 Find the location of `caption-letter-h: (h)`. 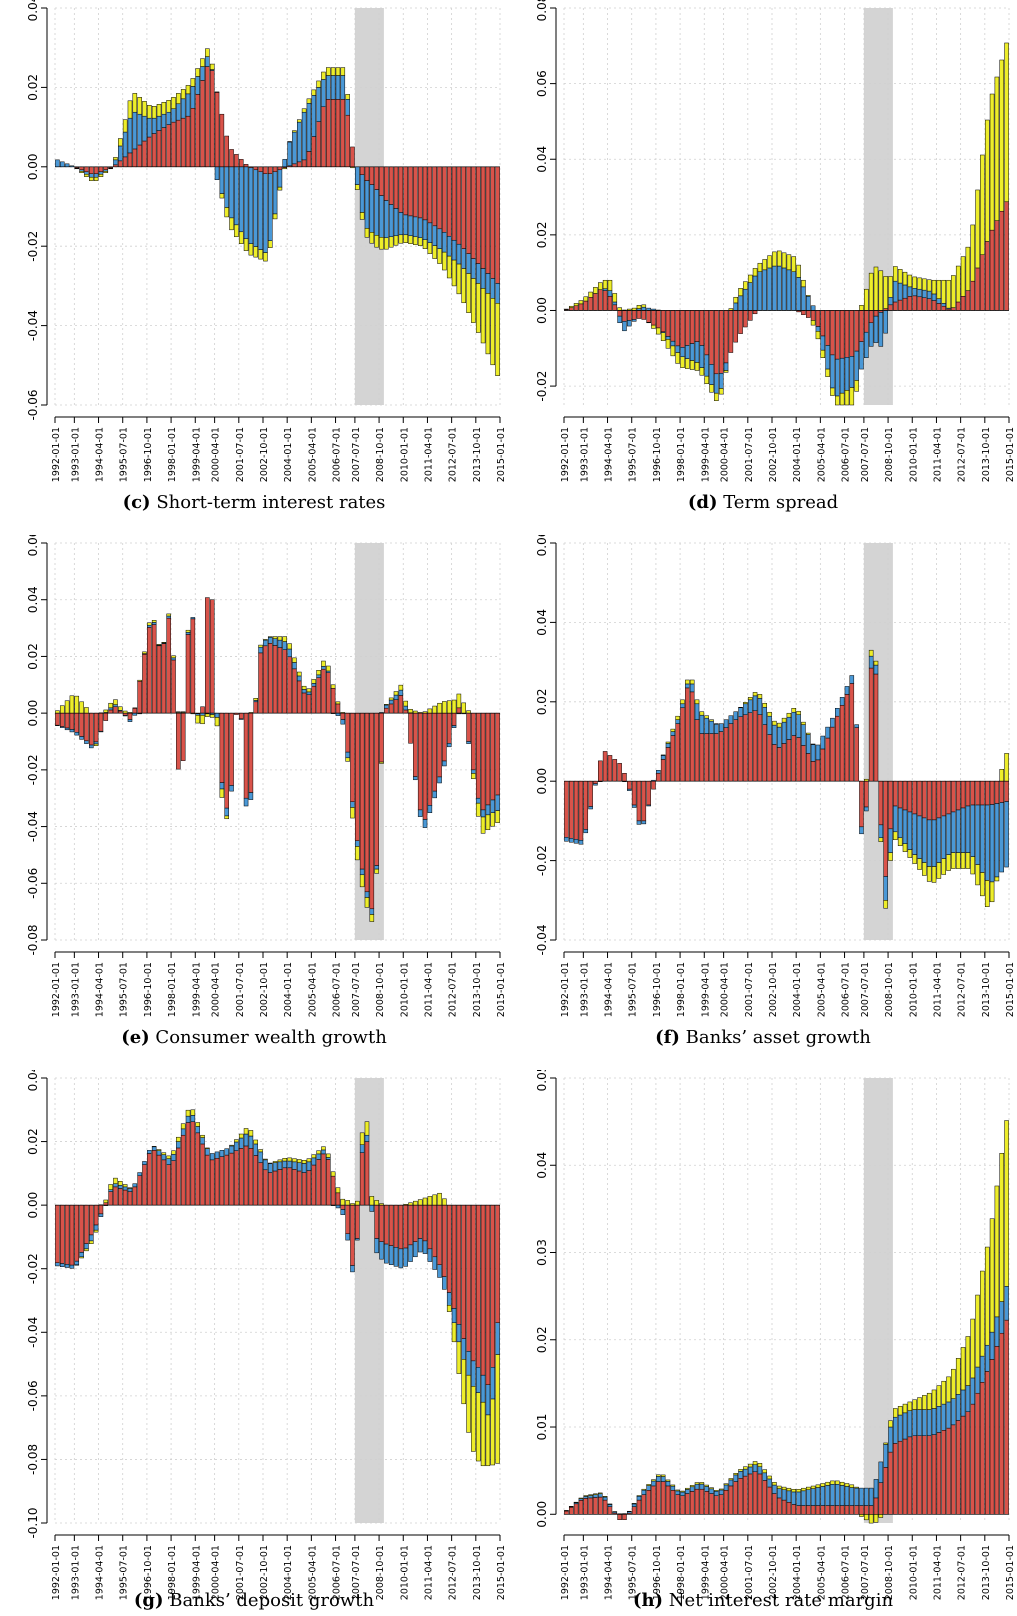

caption-letter-h: (h) is located at coordinates (648, 1600).